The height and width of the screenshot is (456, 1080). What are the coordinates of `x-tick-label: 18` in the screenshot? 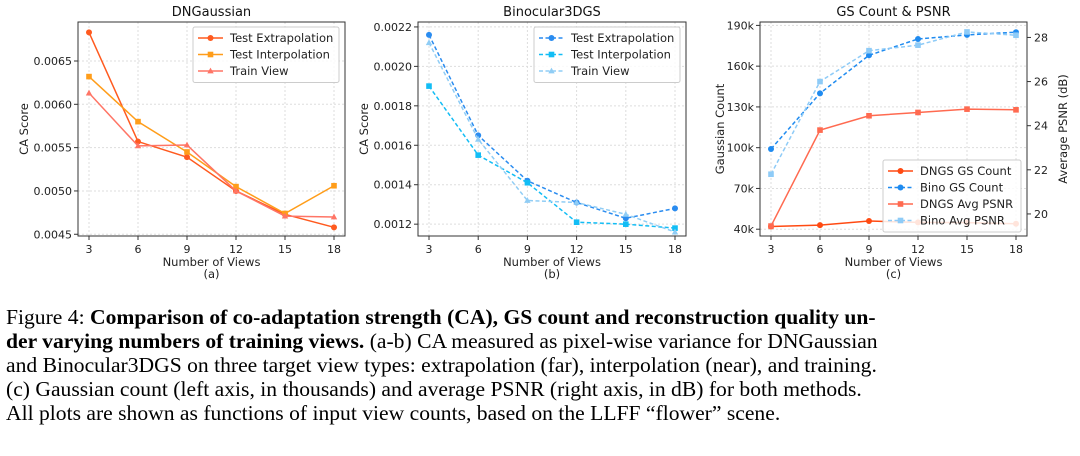 It's located at (334, 249).